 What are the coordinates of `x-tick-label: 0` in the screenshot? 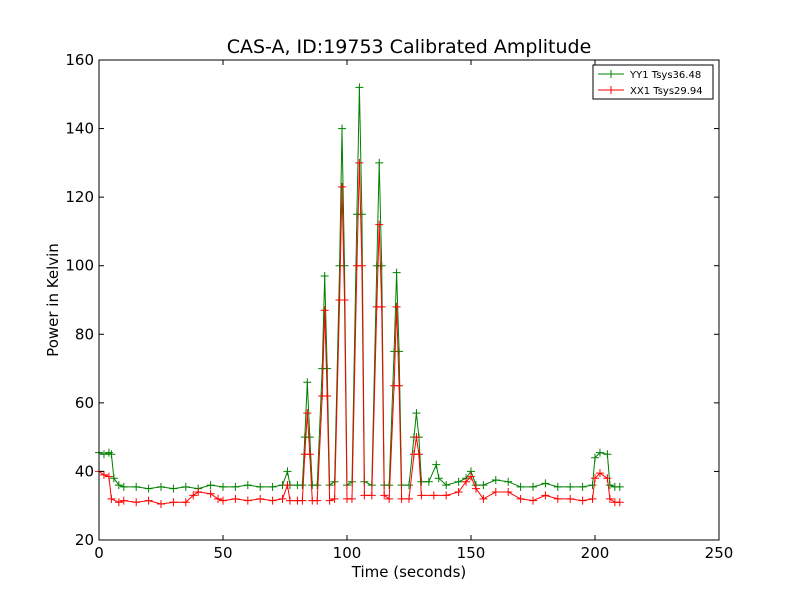 It's located at (99, 553).